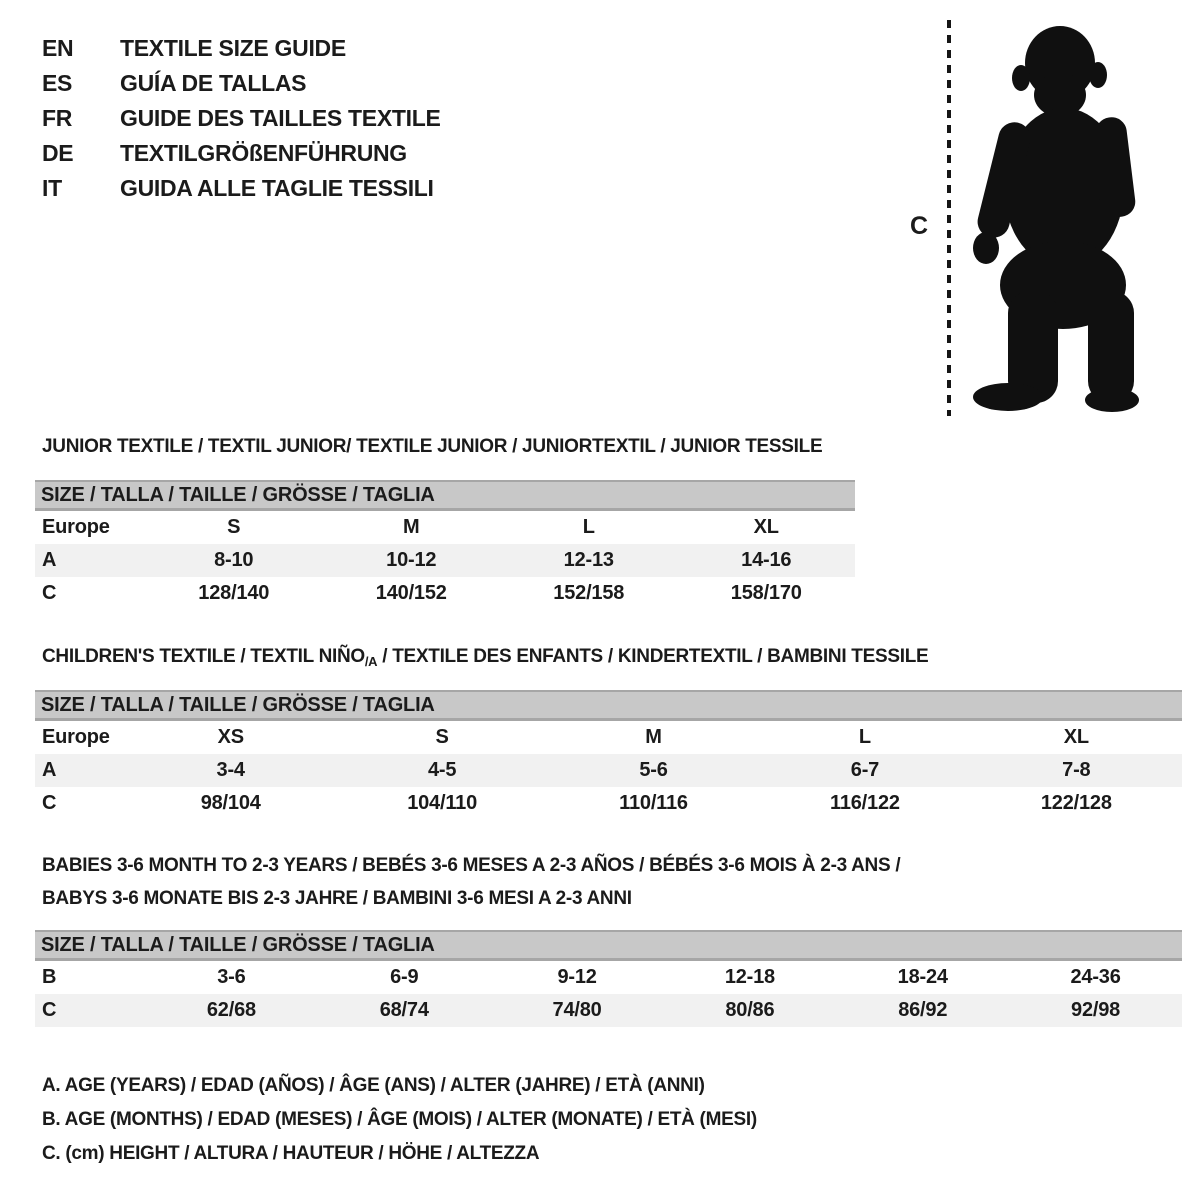 The height and width of the screenshot is (1200, 1200). Describe the element at coordinates (404, 1010) in the screenshot. I see `size-cell: 68/74` at that location.